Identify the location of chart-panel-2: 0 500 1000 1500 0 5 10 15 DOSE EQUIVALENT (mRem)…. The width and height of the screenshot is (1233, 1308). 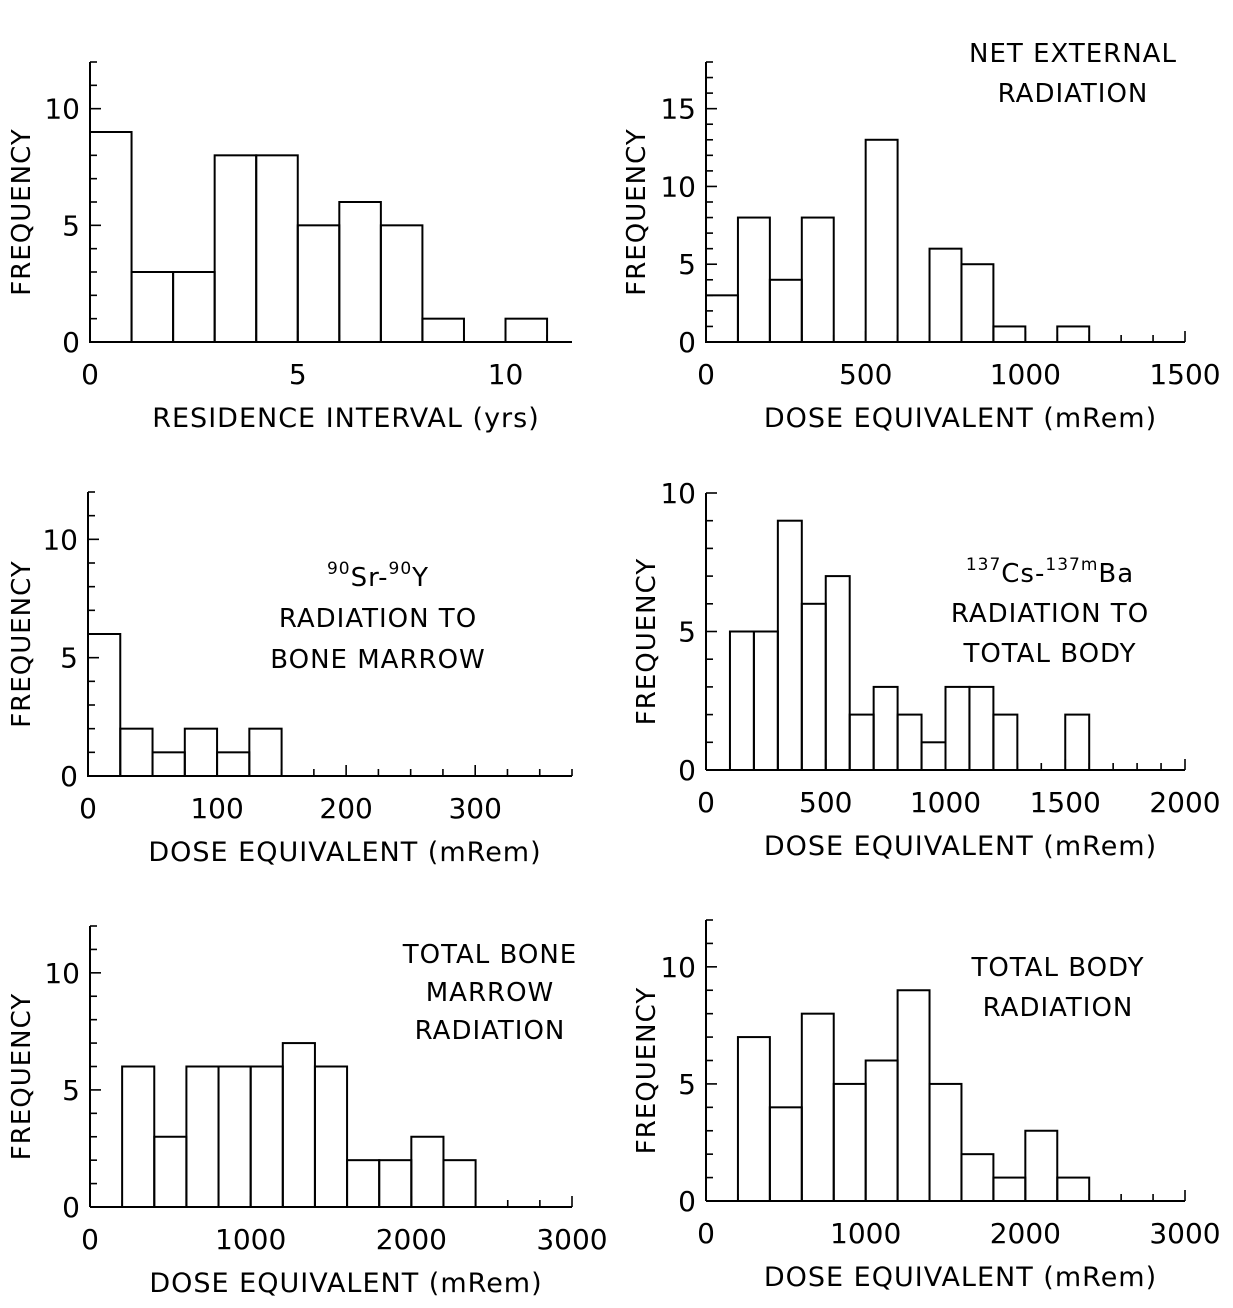
(921, 236).